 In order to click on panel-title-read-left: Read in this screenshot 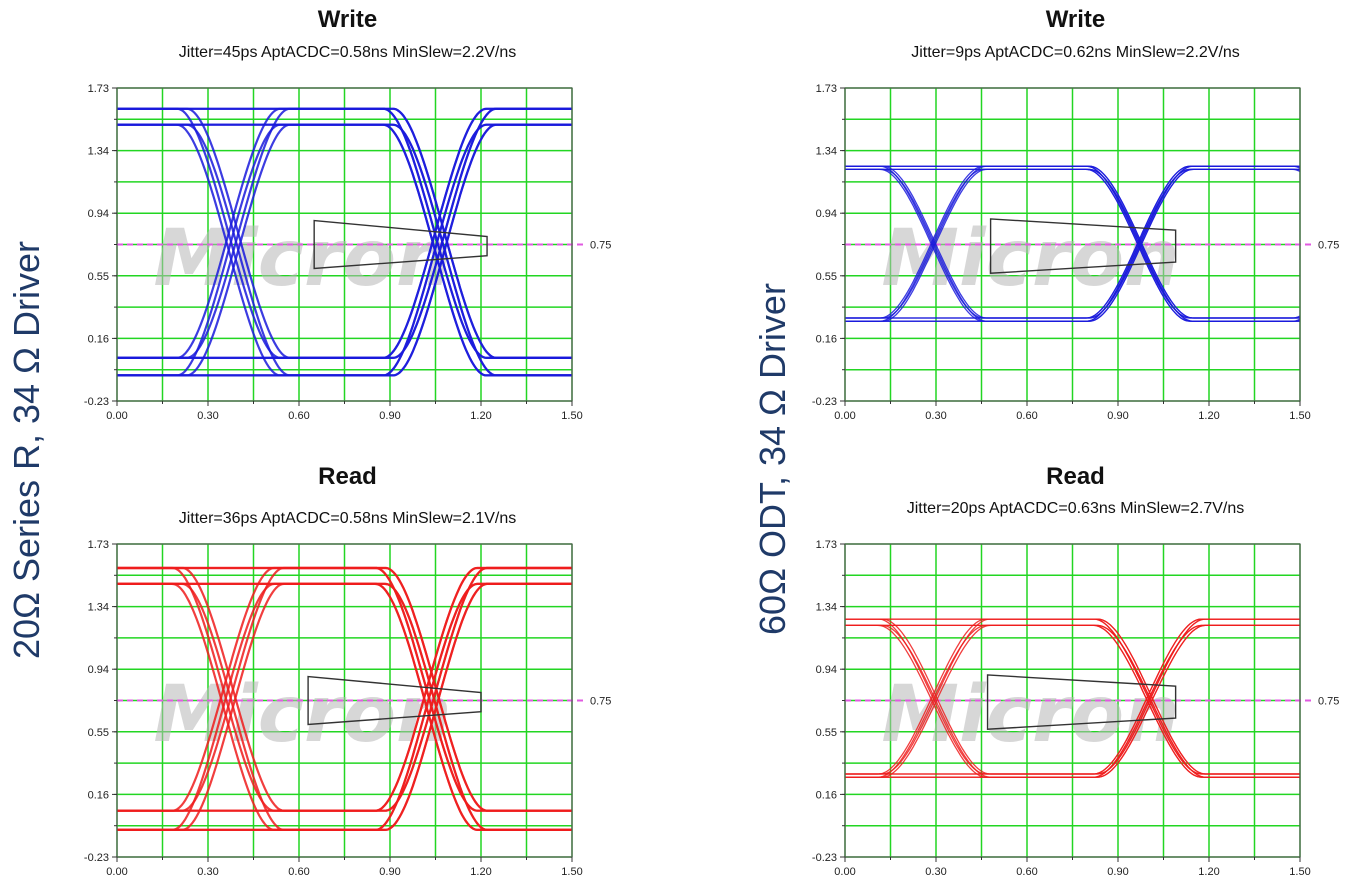, I will do `click(347, 476)`.